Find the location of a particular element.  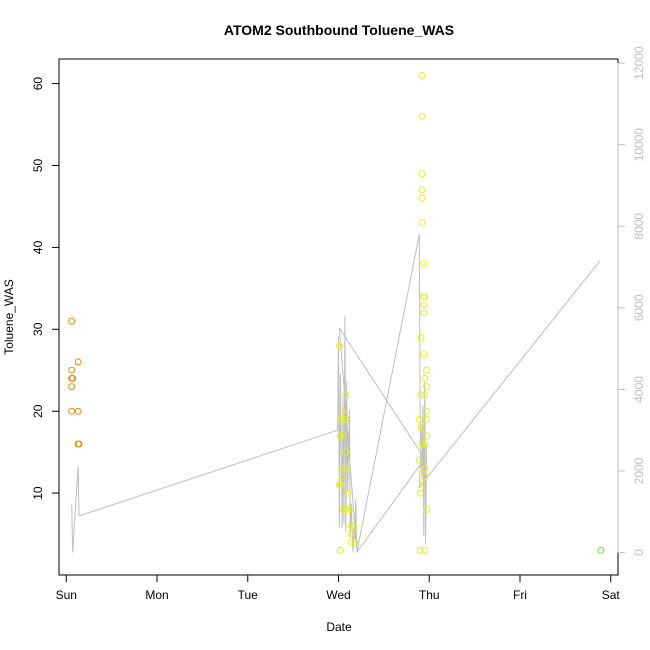

x-tick-label-4: Thu is located at coordinates (429, 595).